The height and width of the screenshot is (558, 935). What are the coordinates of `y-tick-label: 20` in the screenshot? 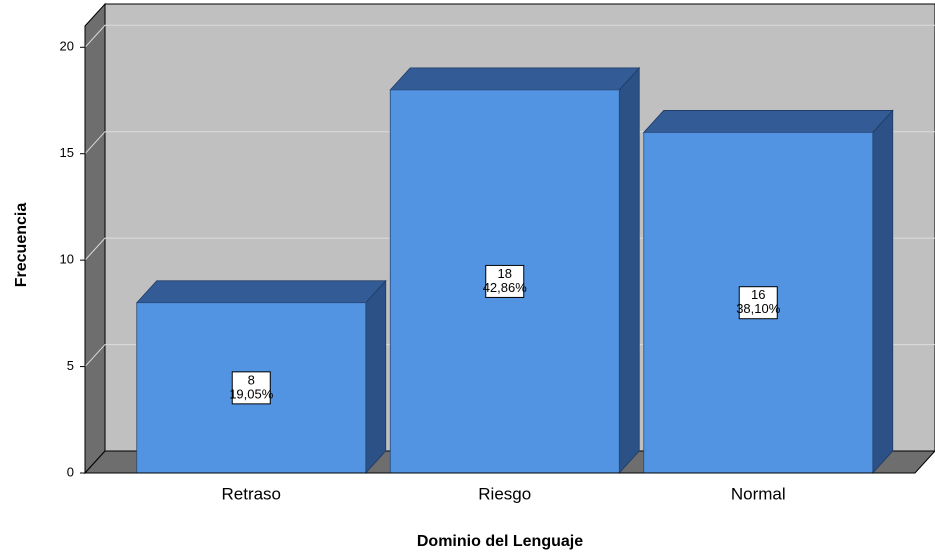 It's located at (67, 46).